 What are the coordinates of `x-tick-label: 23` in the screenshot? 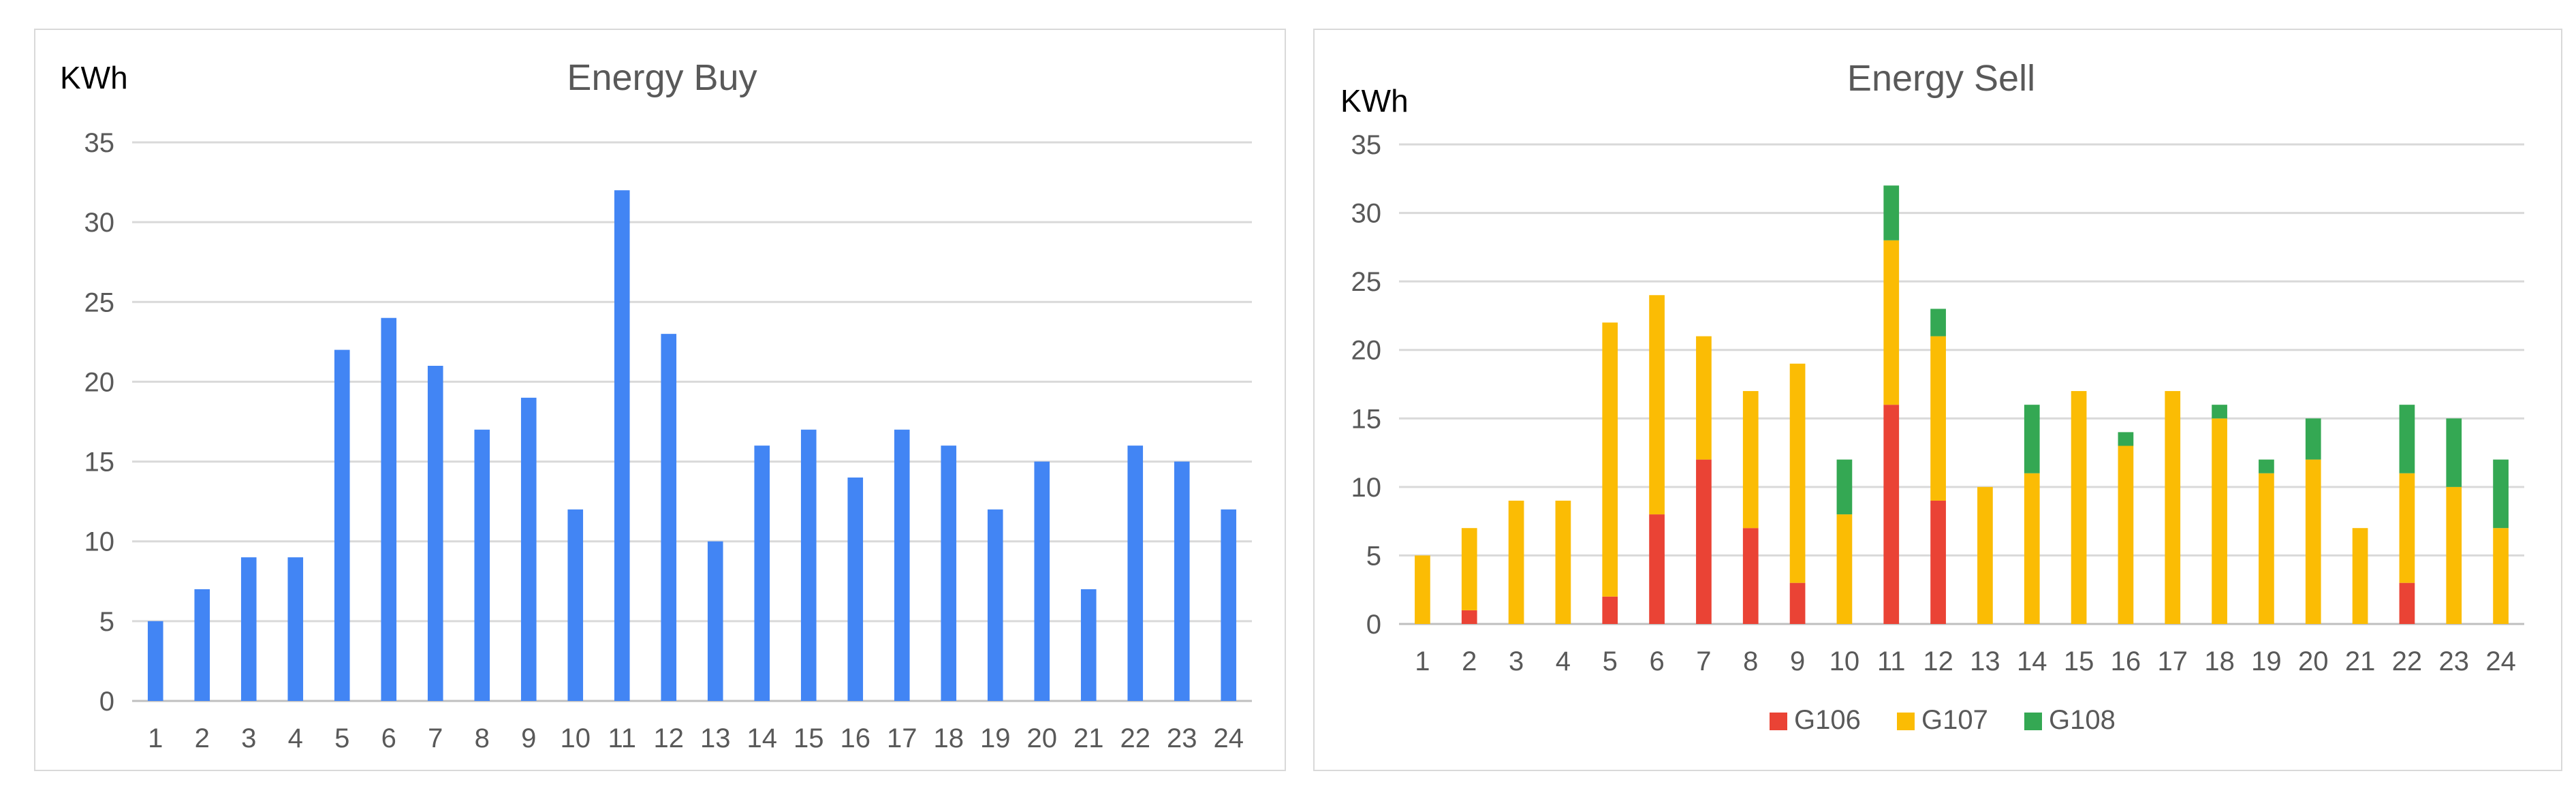 It's located at (2454, 661).